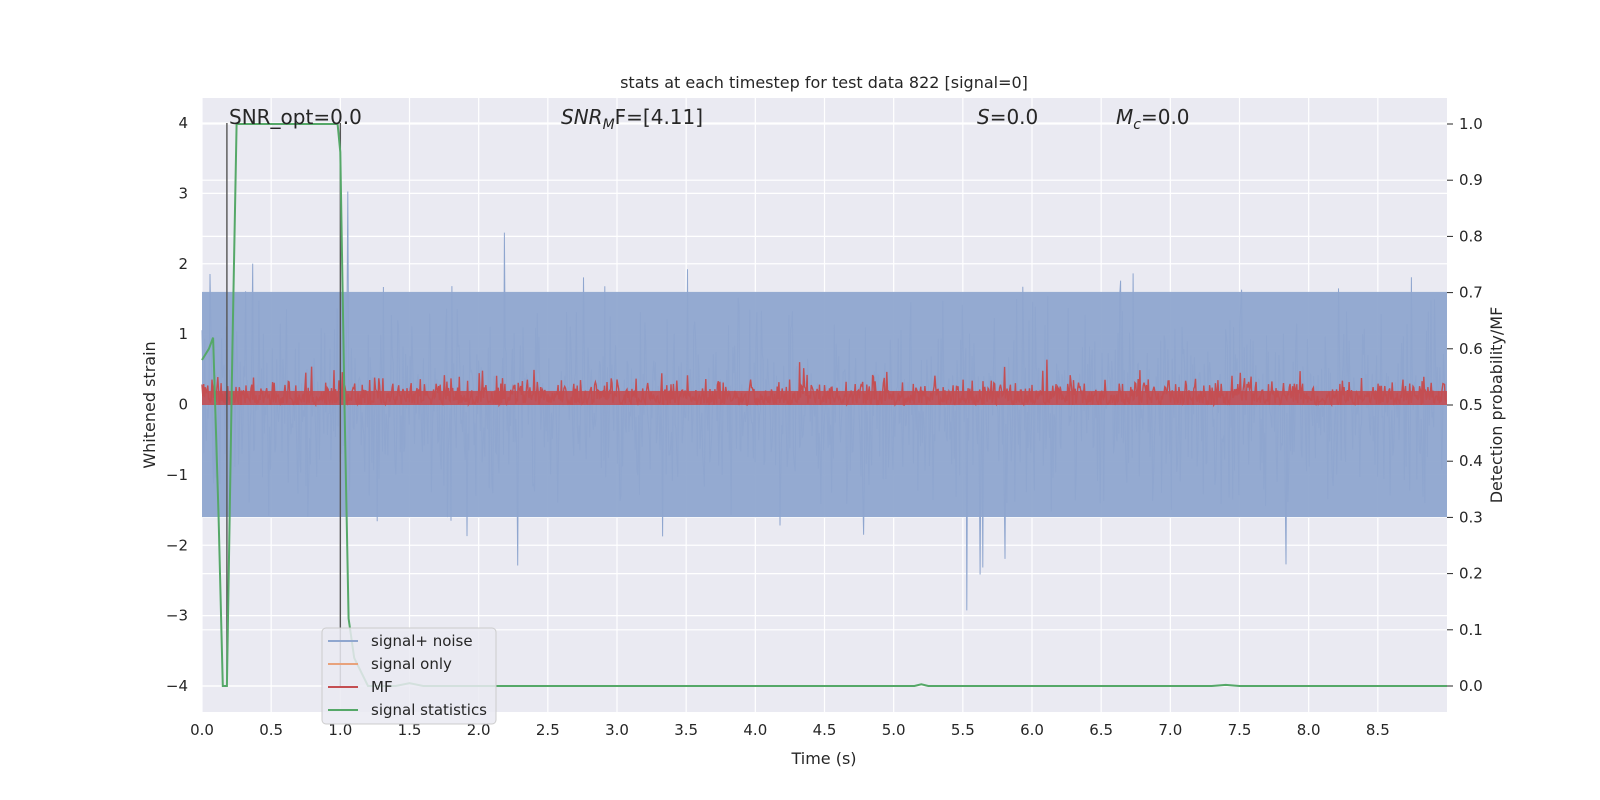 The image size is (1600, 800). What do you see at coordinates (1471, 293) in the screenshot?
I see `y-tick-label-right: 0.7` at bounding box center [1471, 293].